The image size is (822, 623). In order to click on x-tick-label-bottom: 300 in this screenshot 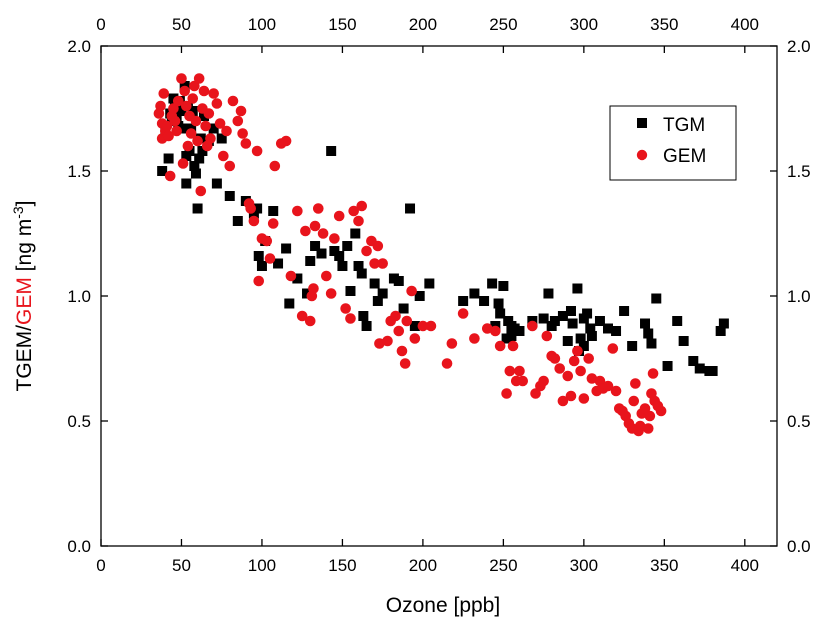, I will do `click(584, 565)`.